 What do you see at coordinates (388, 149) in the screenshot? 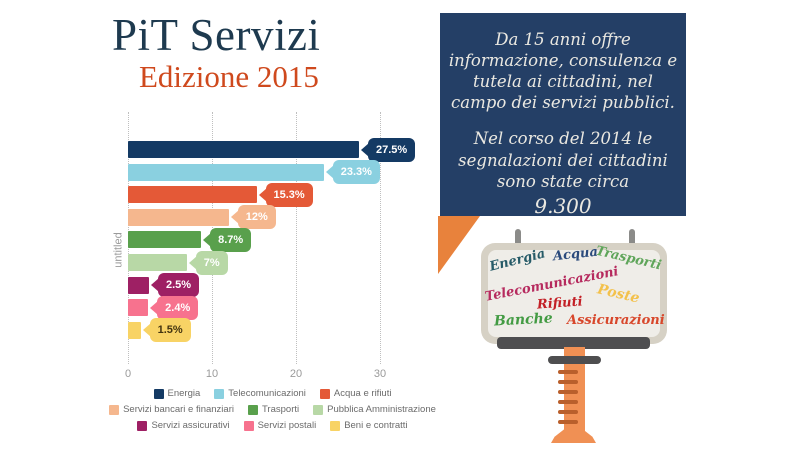
I see `value-callout: 27.5%` at bounding box center [388, 149].